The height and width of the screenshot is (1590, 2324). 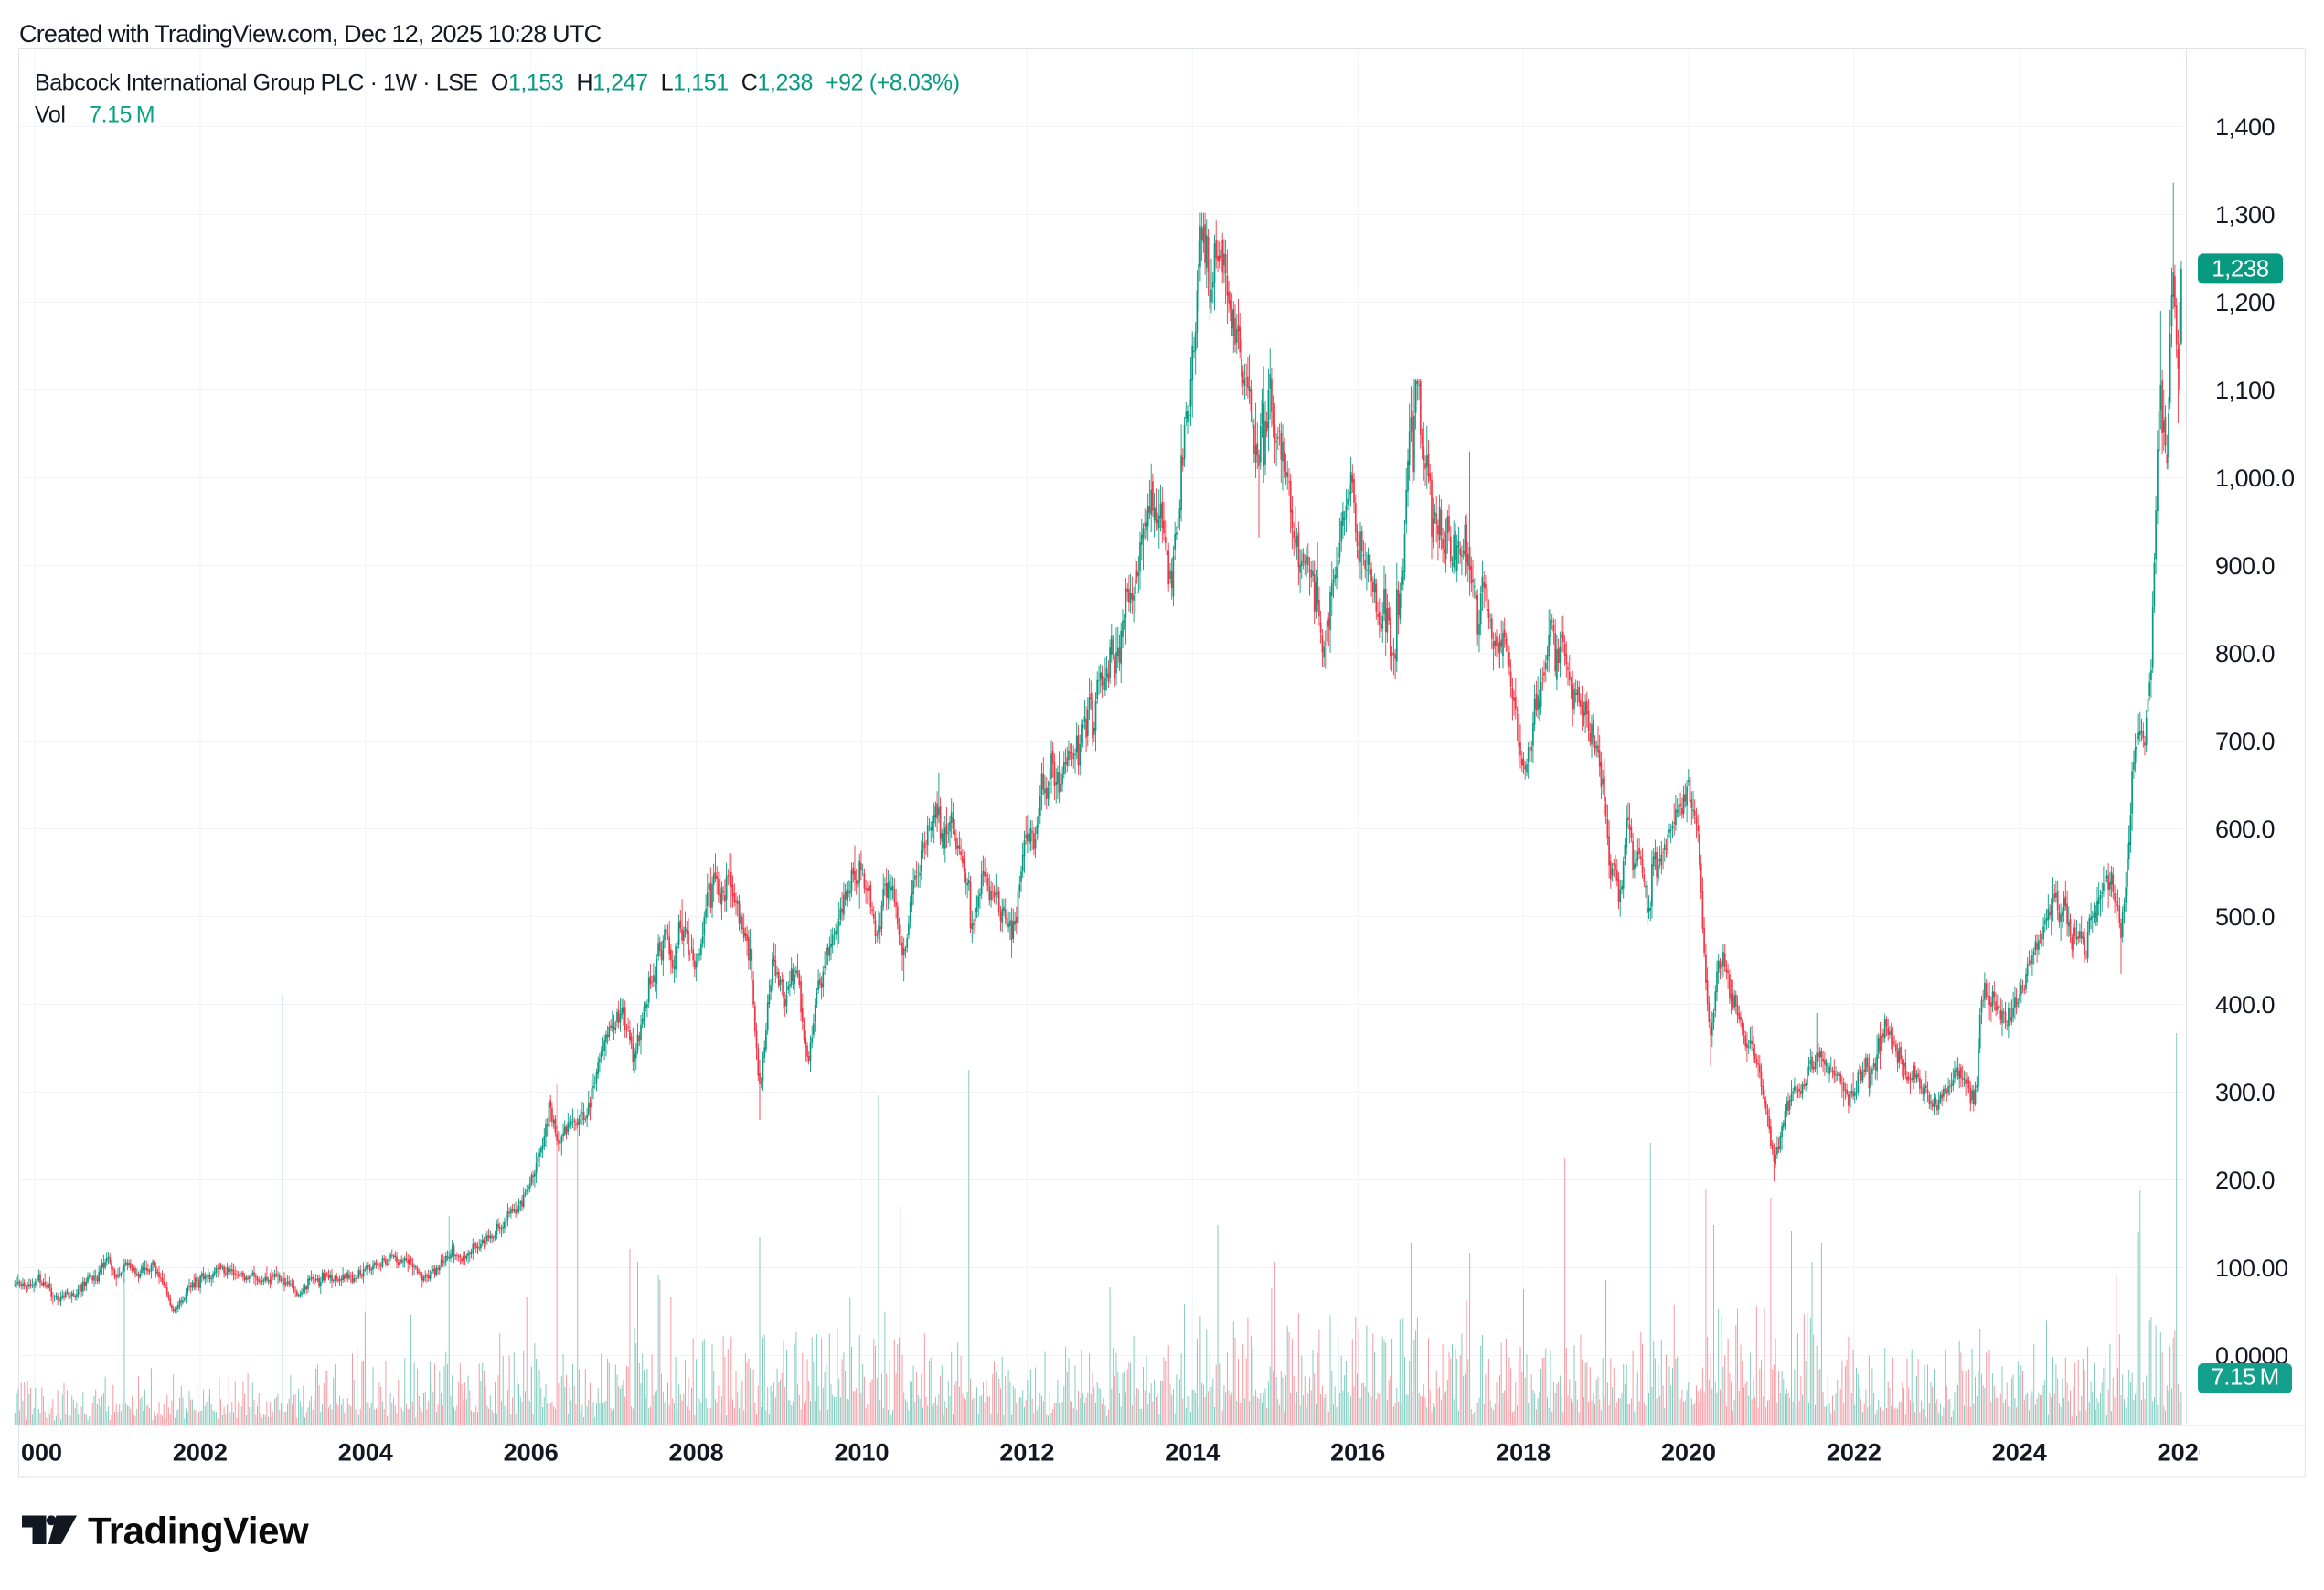 I want to click on svg-text: 600.0, so click(x=2245, y=829).